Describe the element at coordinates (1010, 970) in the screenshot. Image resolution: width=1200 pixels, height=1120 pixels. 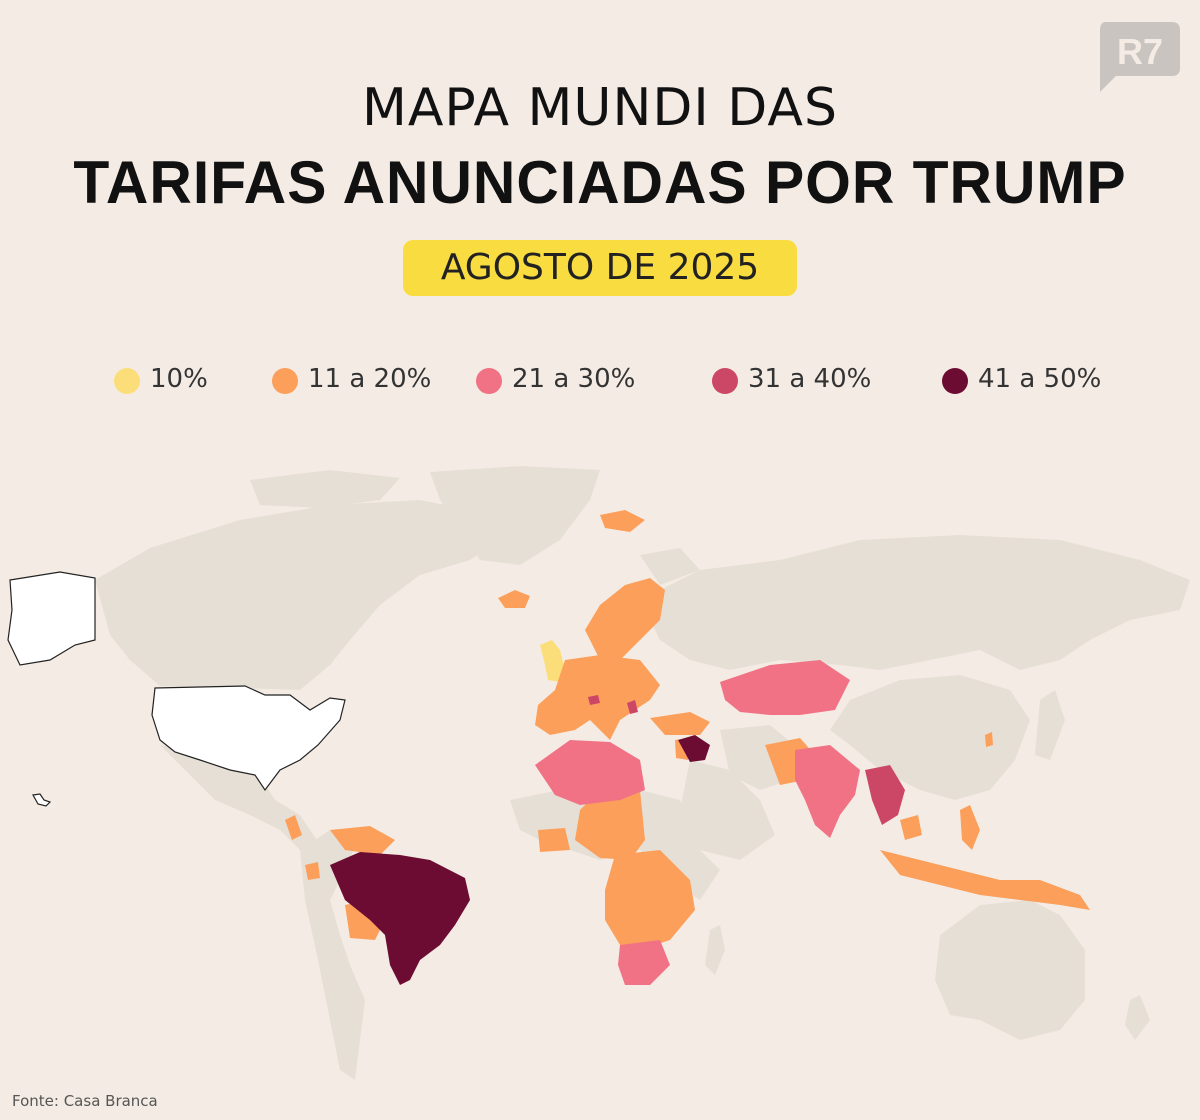
I see `region-australia` at that location.